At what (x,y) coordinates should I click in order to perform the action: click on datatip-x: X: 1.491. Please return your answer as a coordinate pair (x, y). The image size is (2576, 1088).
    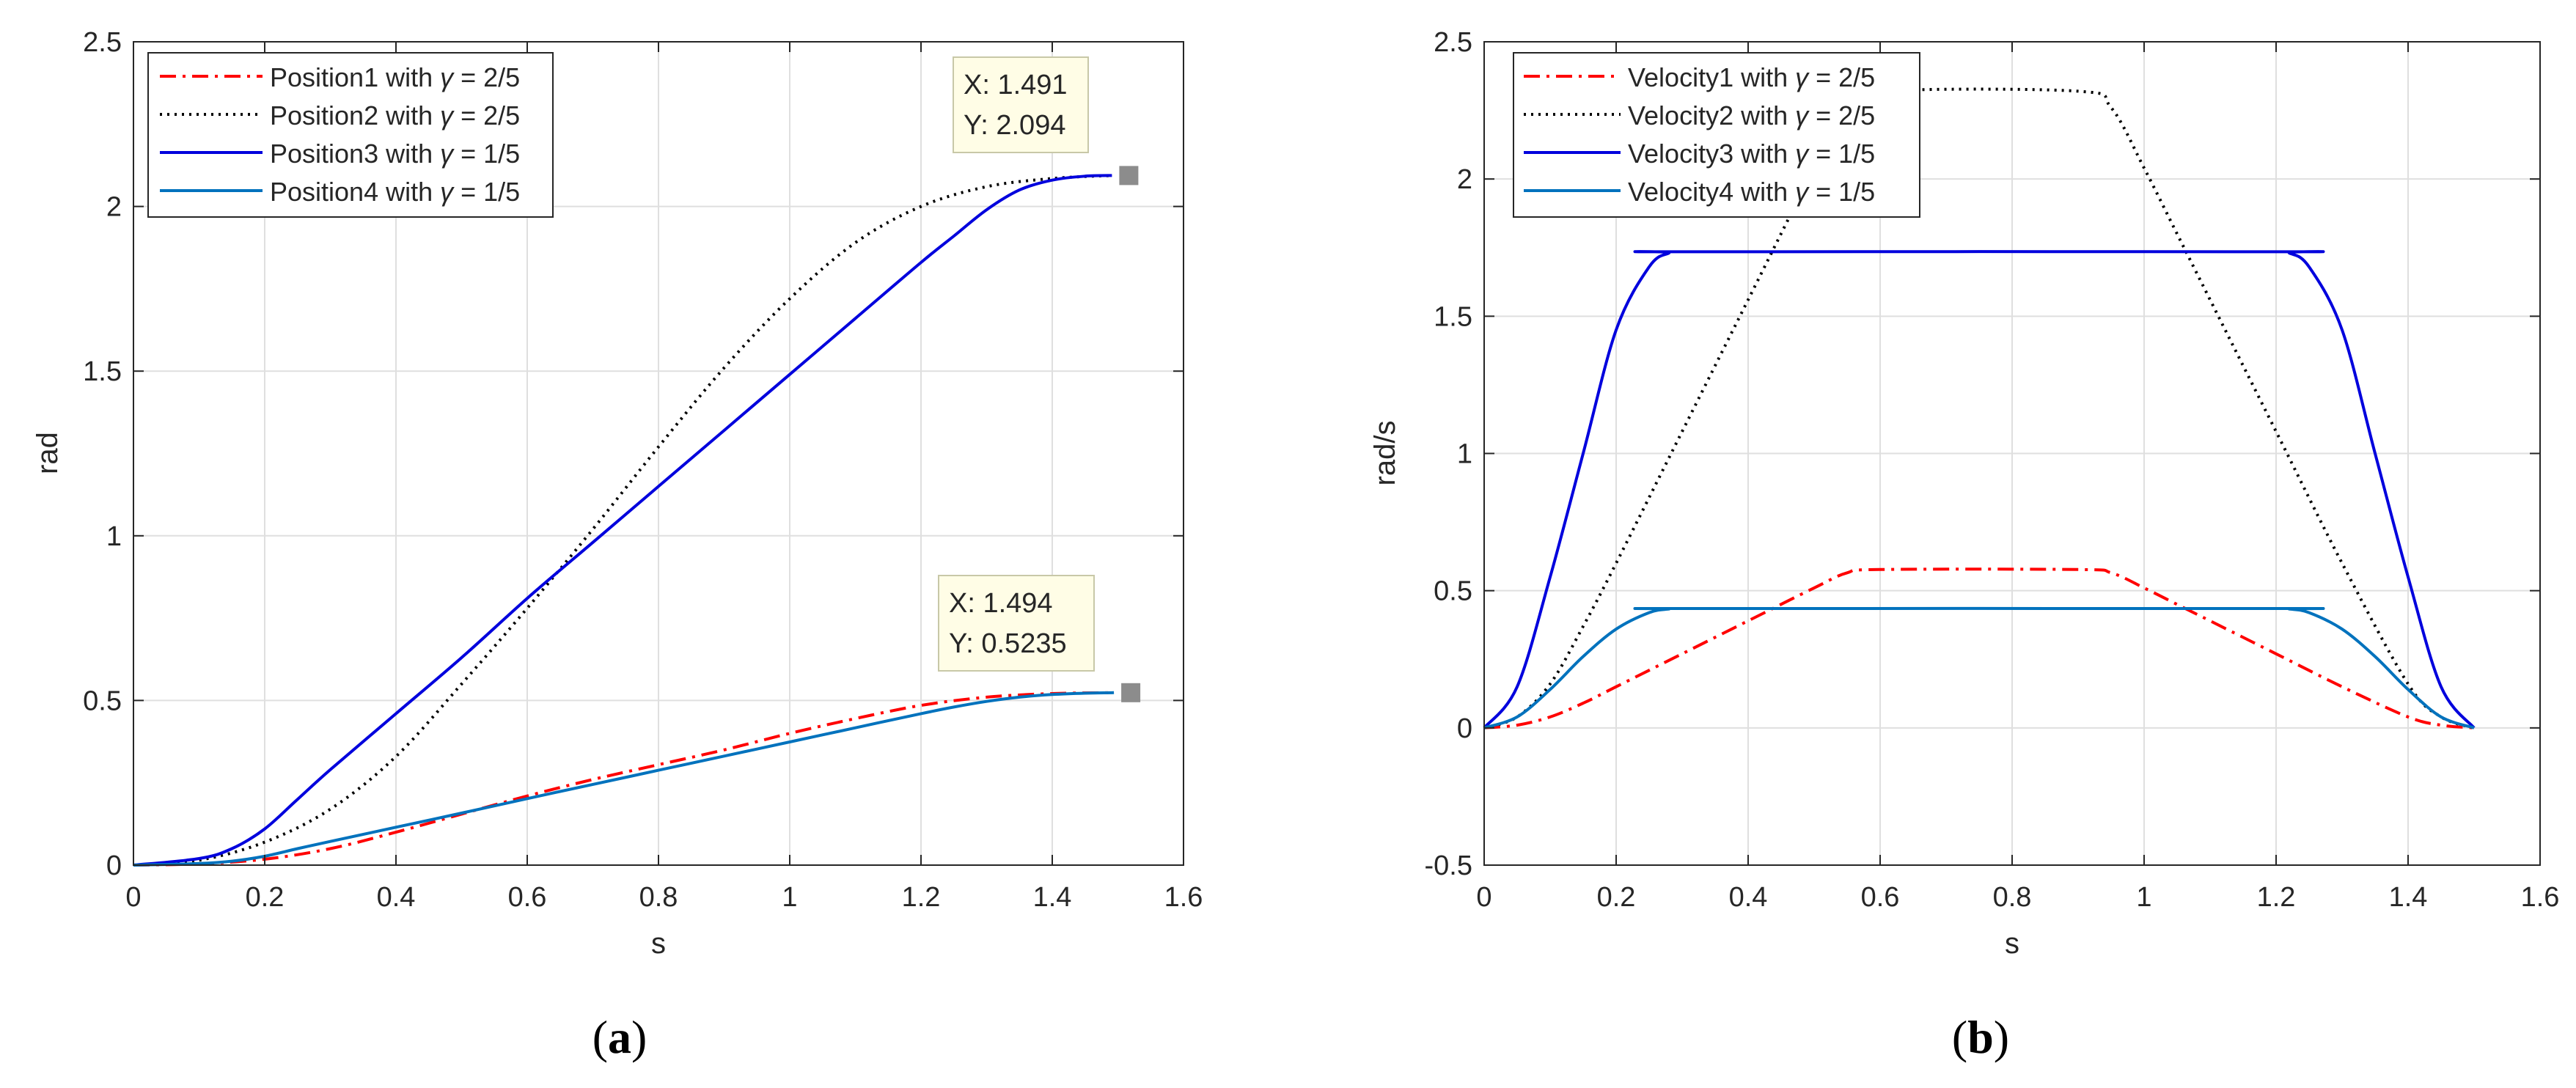
    Looking at the image, I should click on (1016, 85).